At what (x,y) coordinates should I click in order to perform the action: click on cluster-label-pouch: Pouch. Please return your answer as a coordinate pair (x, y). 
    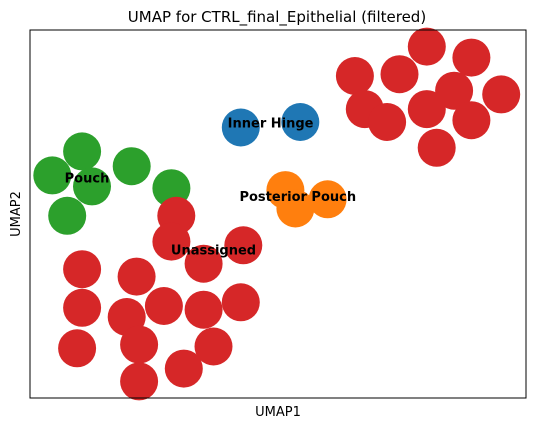
    Looking at the image, I should click on (87, 179).